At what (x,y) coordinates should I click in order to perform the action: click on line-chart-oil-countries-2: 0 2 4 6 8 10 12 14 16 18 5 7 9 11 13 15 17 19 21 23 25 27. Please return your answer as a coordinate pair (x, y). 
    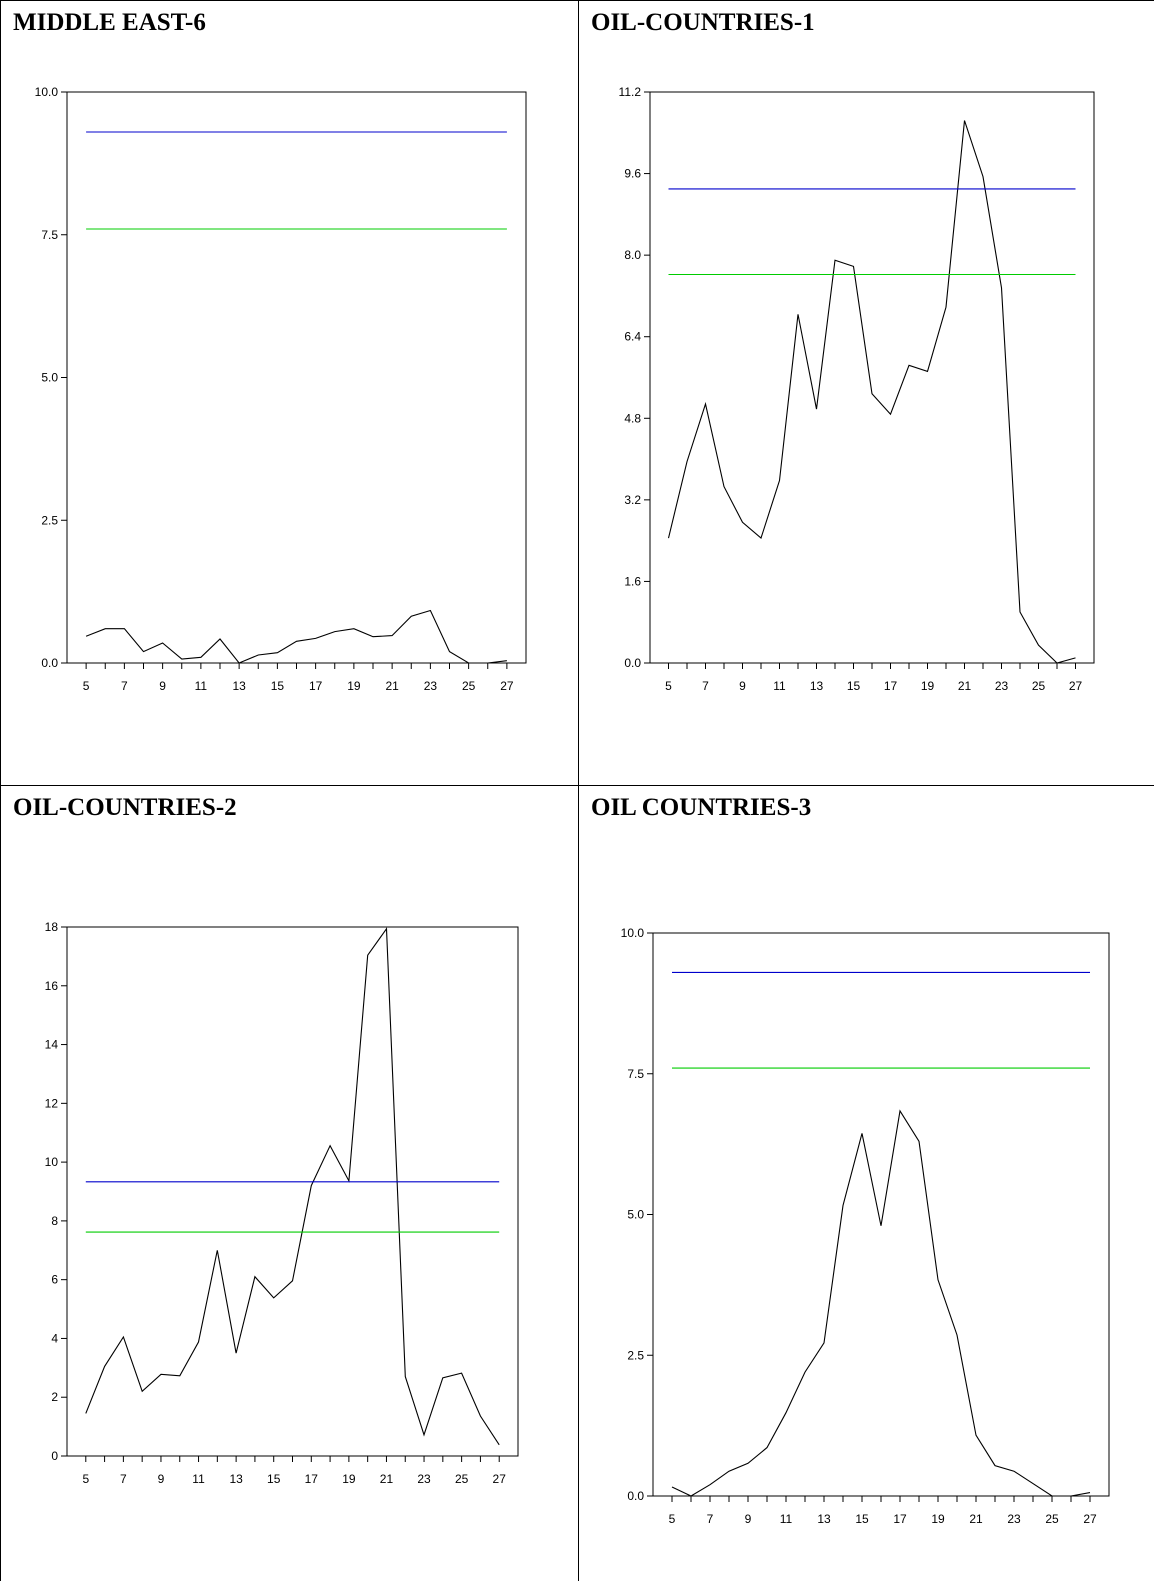
    Looking at the image, I should click on (282, 1203).